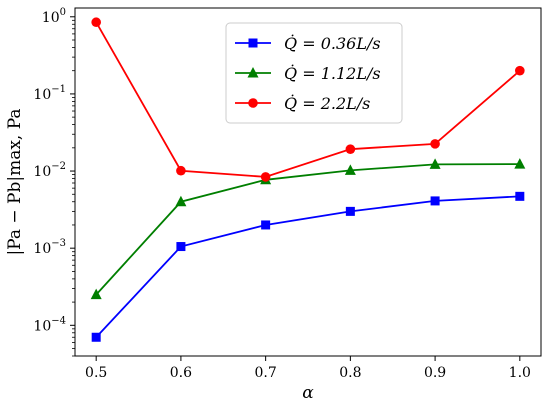 This screenshot has height=407, width=550. I want to click on x-axis-label: α, so click(308, 393).